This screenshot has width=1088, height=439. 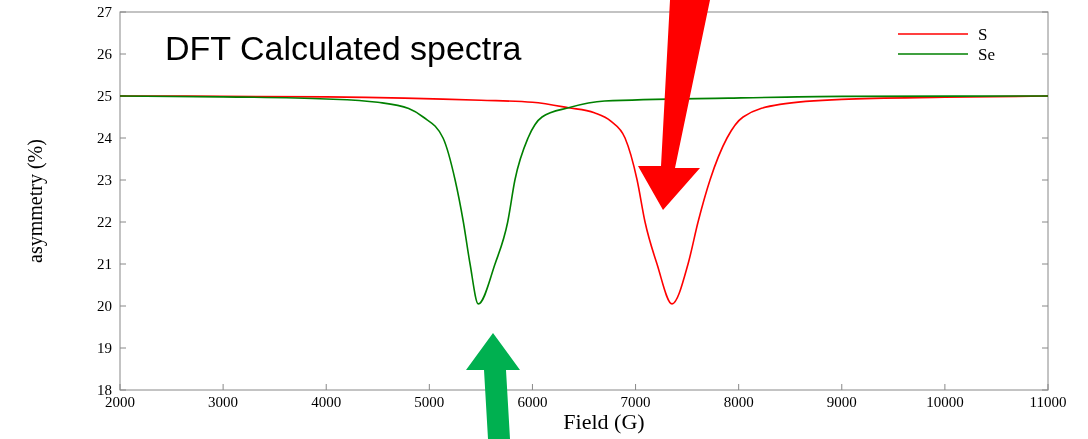 I want to click on y-tick-label: 23, so click(x=104, y=180).